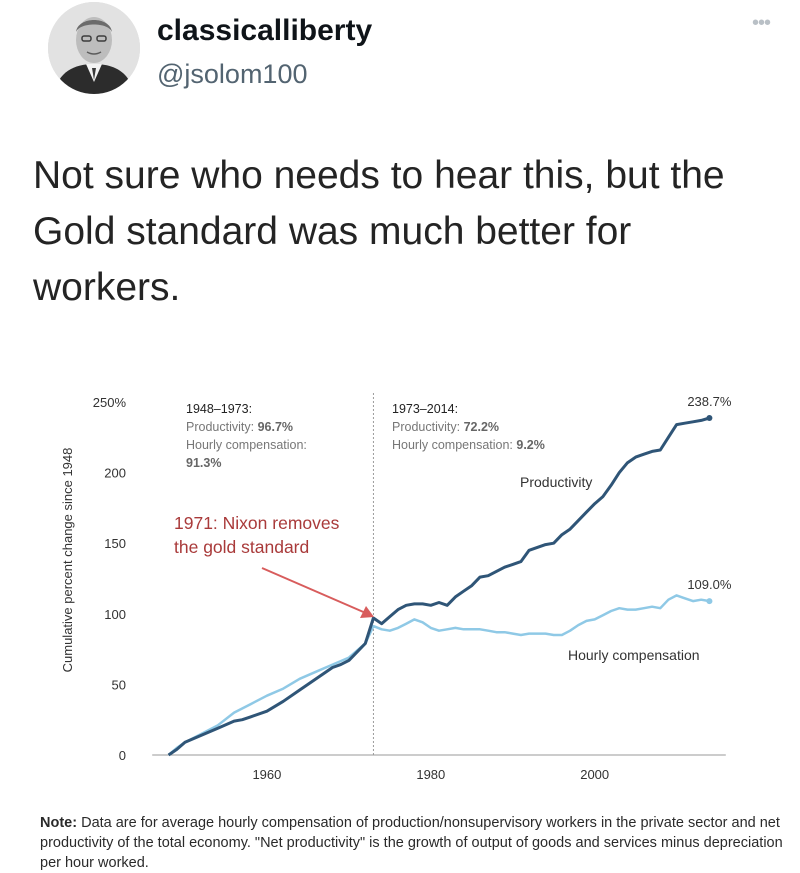 Image resolution: width=800 pixels, height=873 pixels. What do you see at coordinates (257, 523) in the screenshot?
I see `annotation-line-1: 1971: Nixon removes` at bounding box center [257, 523].